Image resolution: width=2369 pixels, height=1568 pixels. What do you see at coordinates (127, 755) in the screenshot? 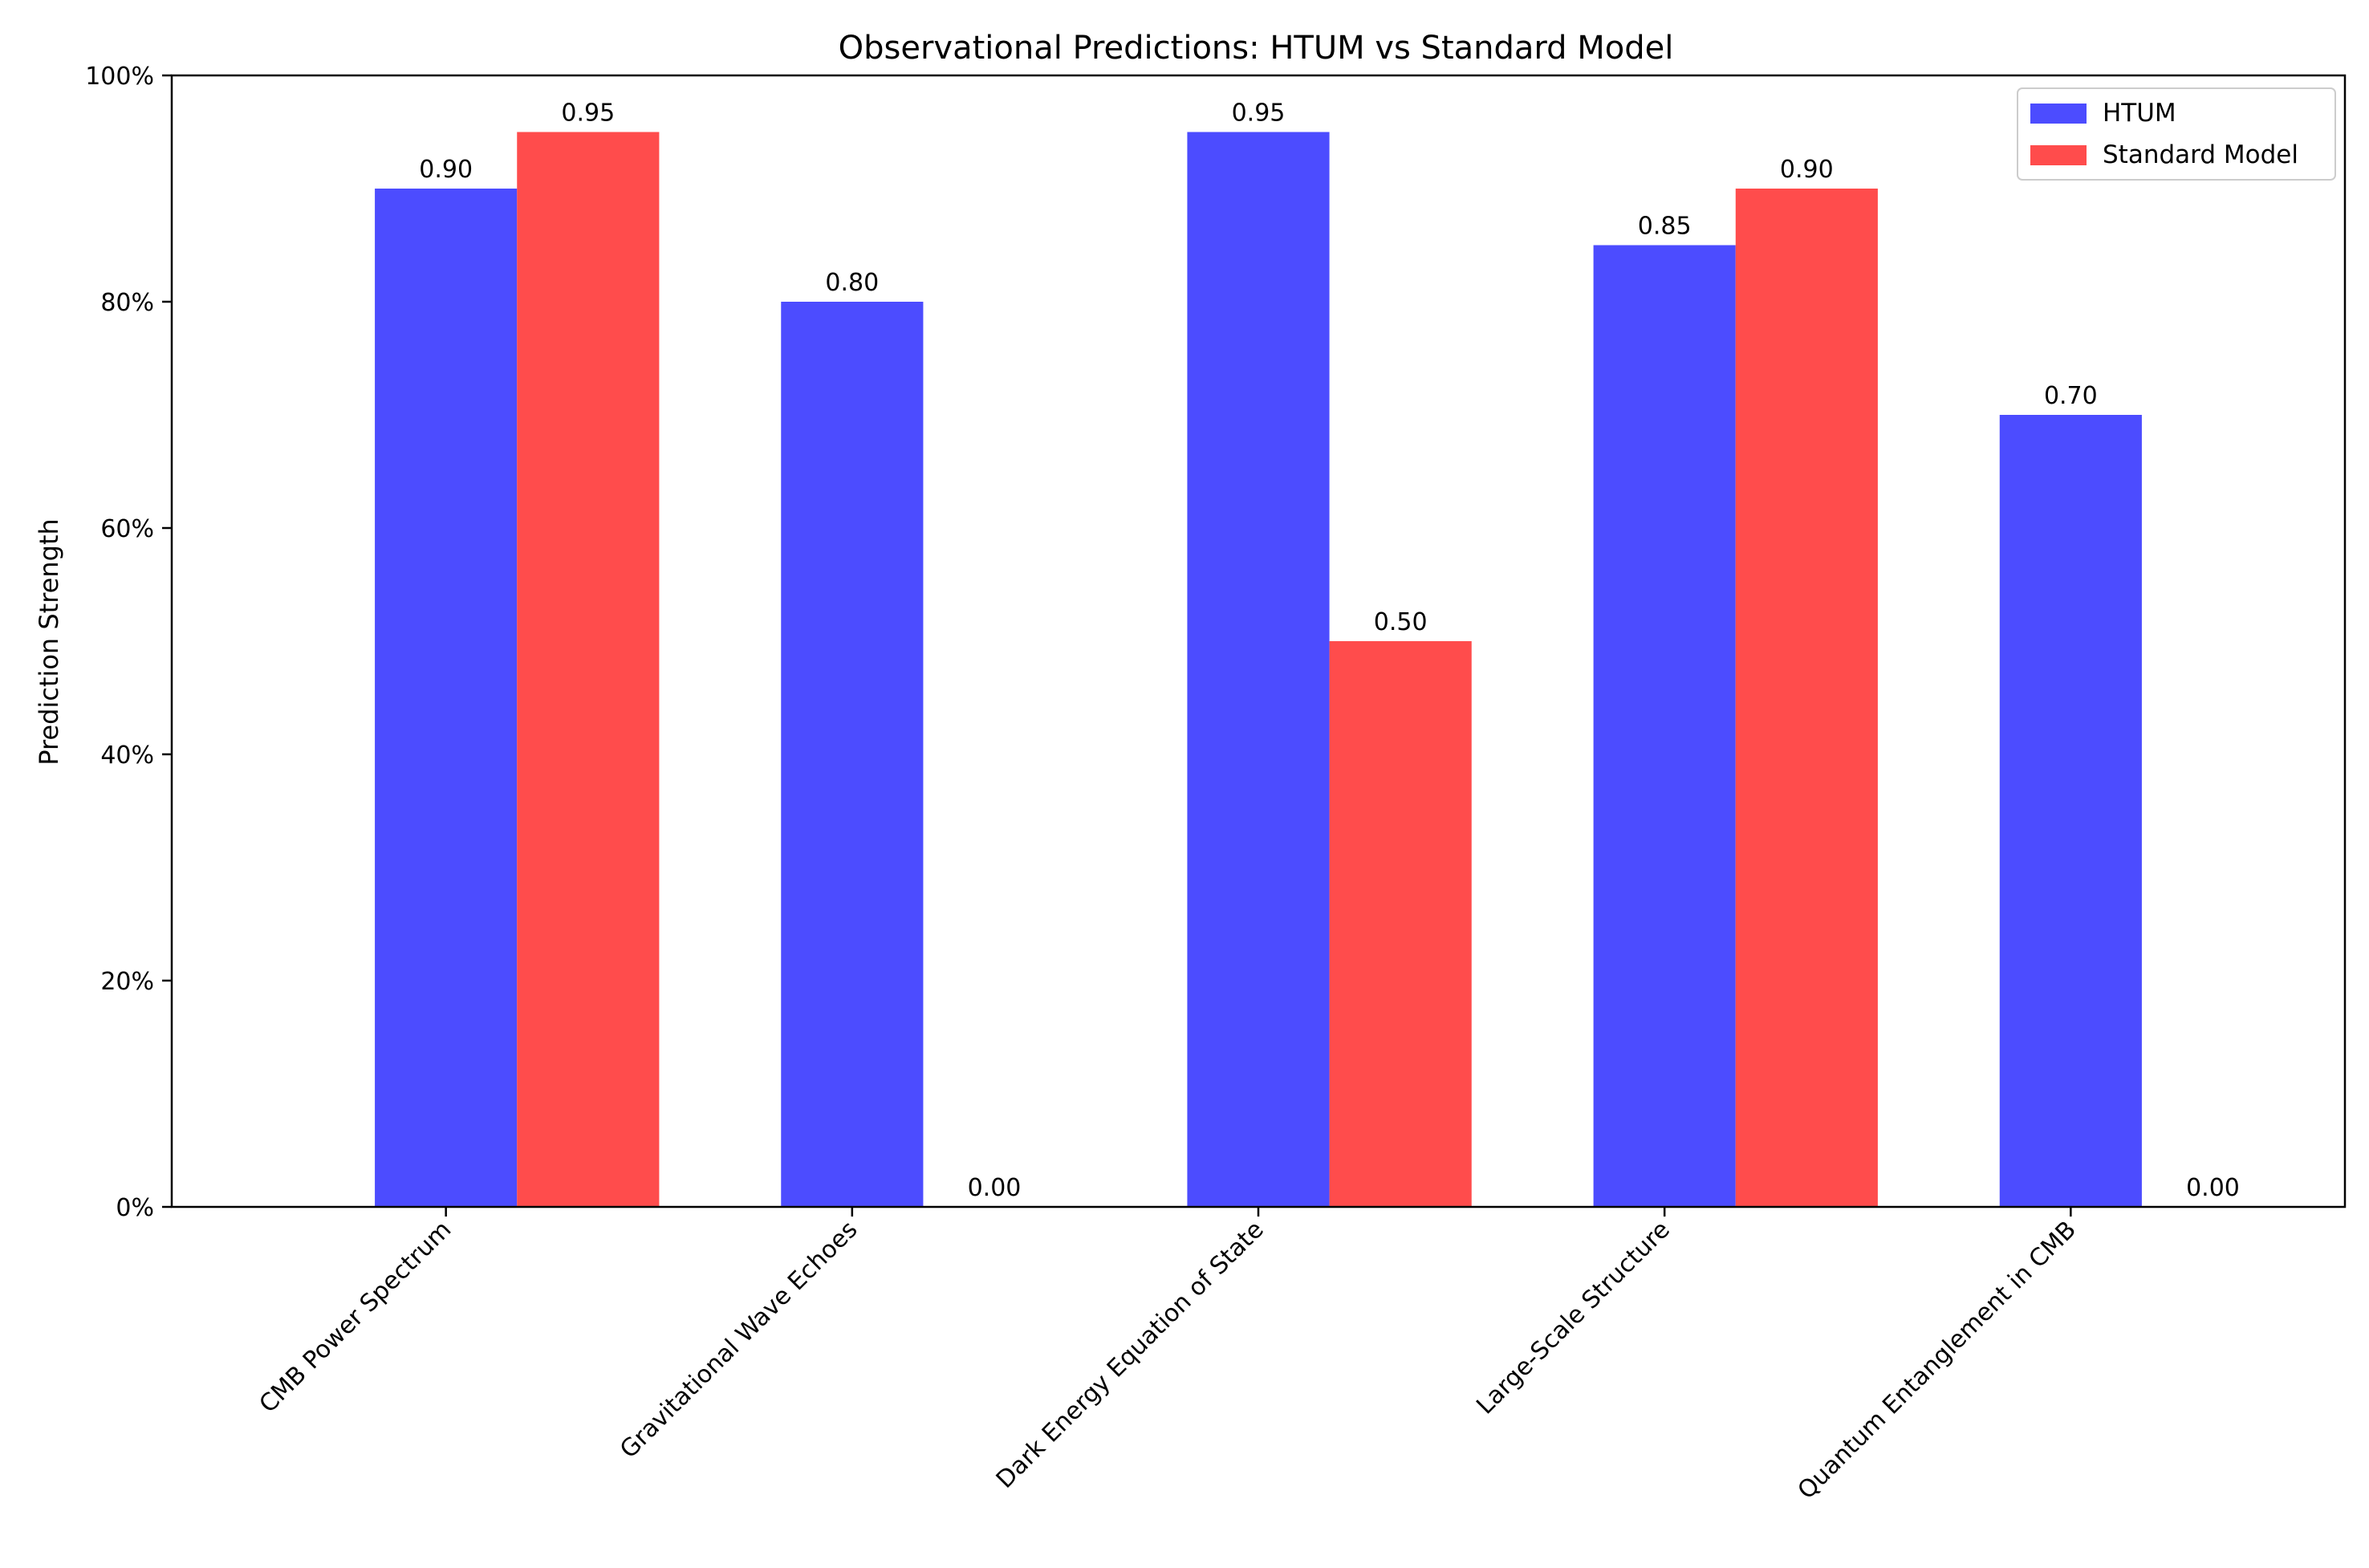
I see `y-tick-label: 40%` at bounding box center [127, 755].